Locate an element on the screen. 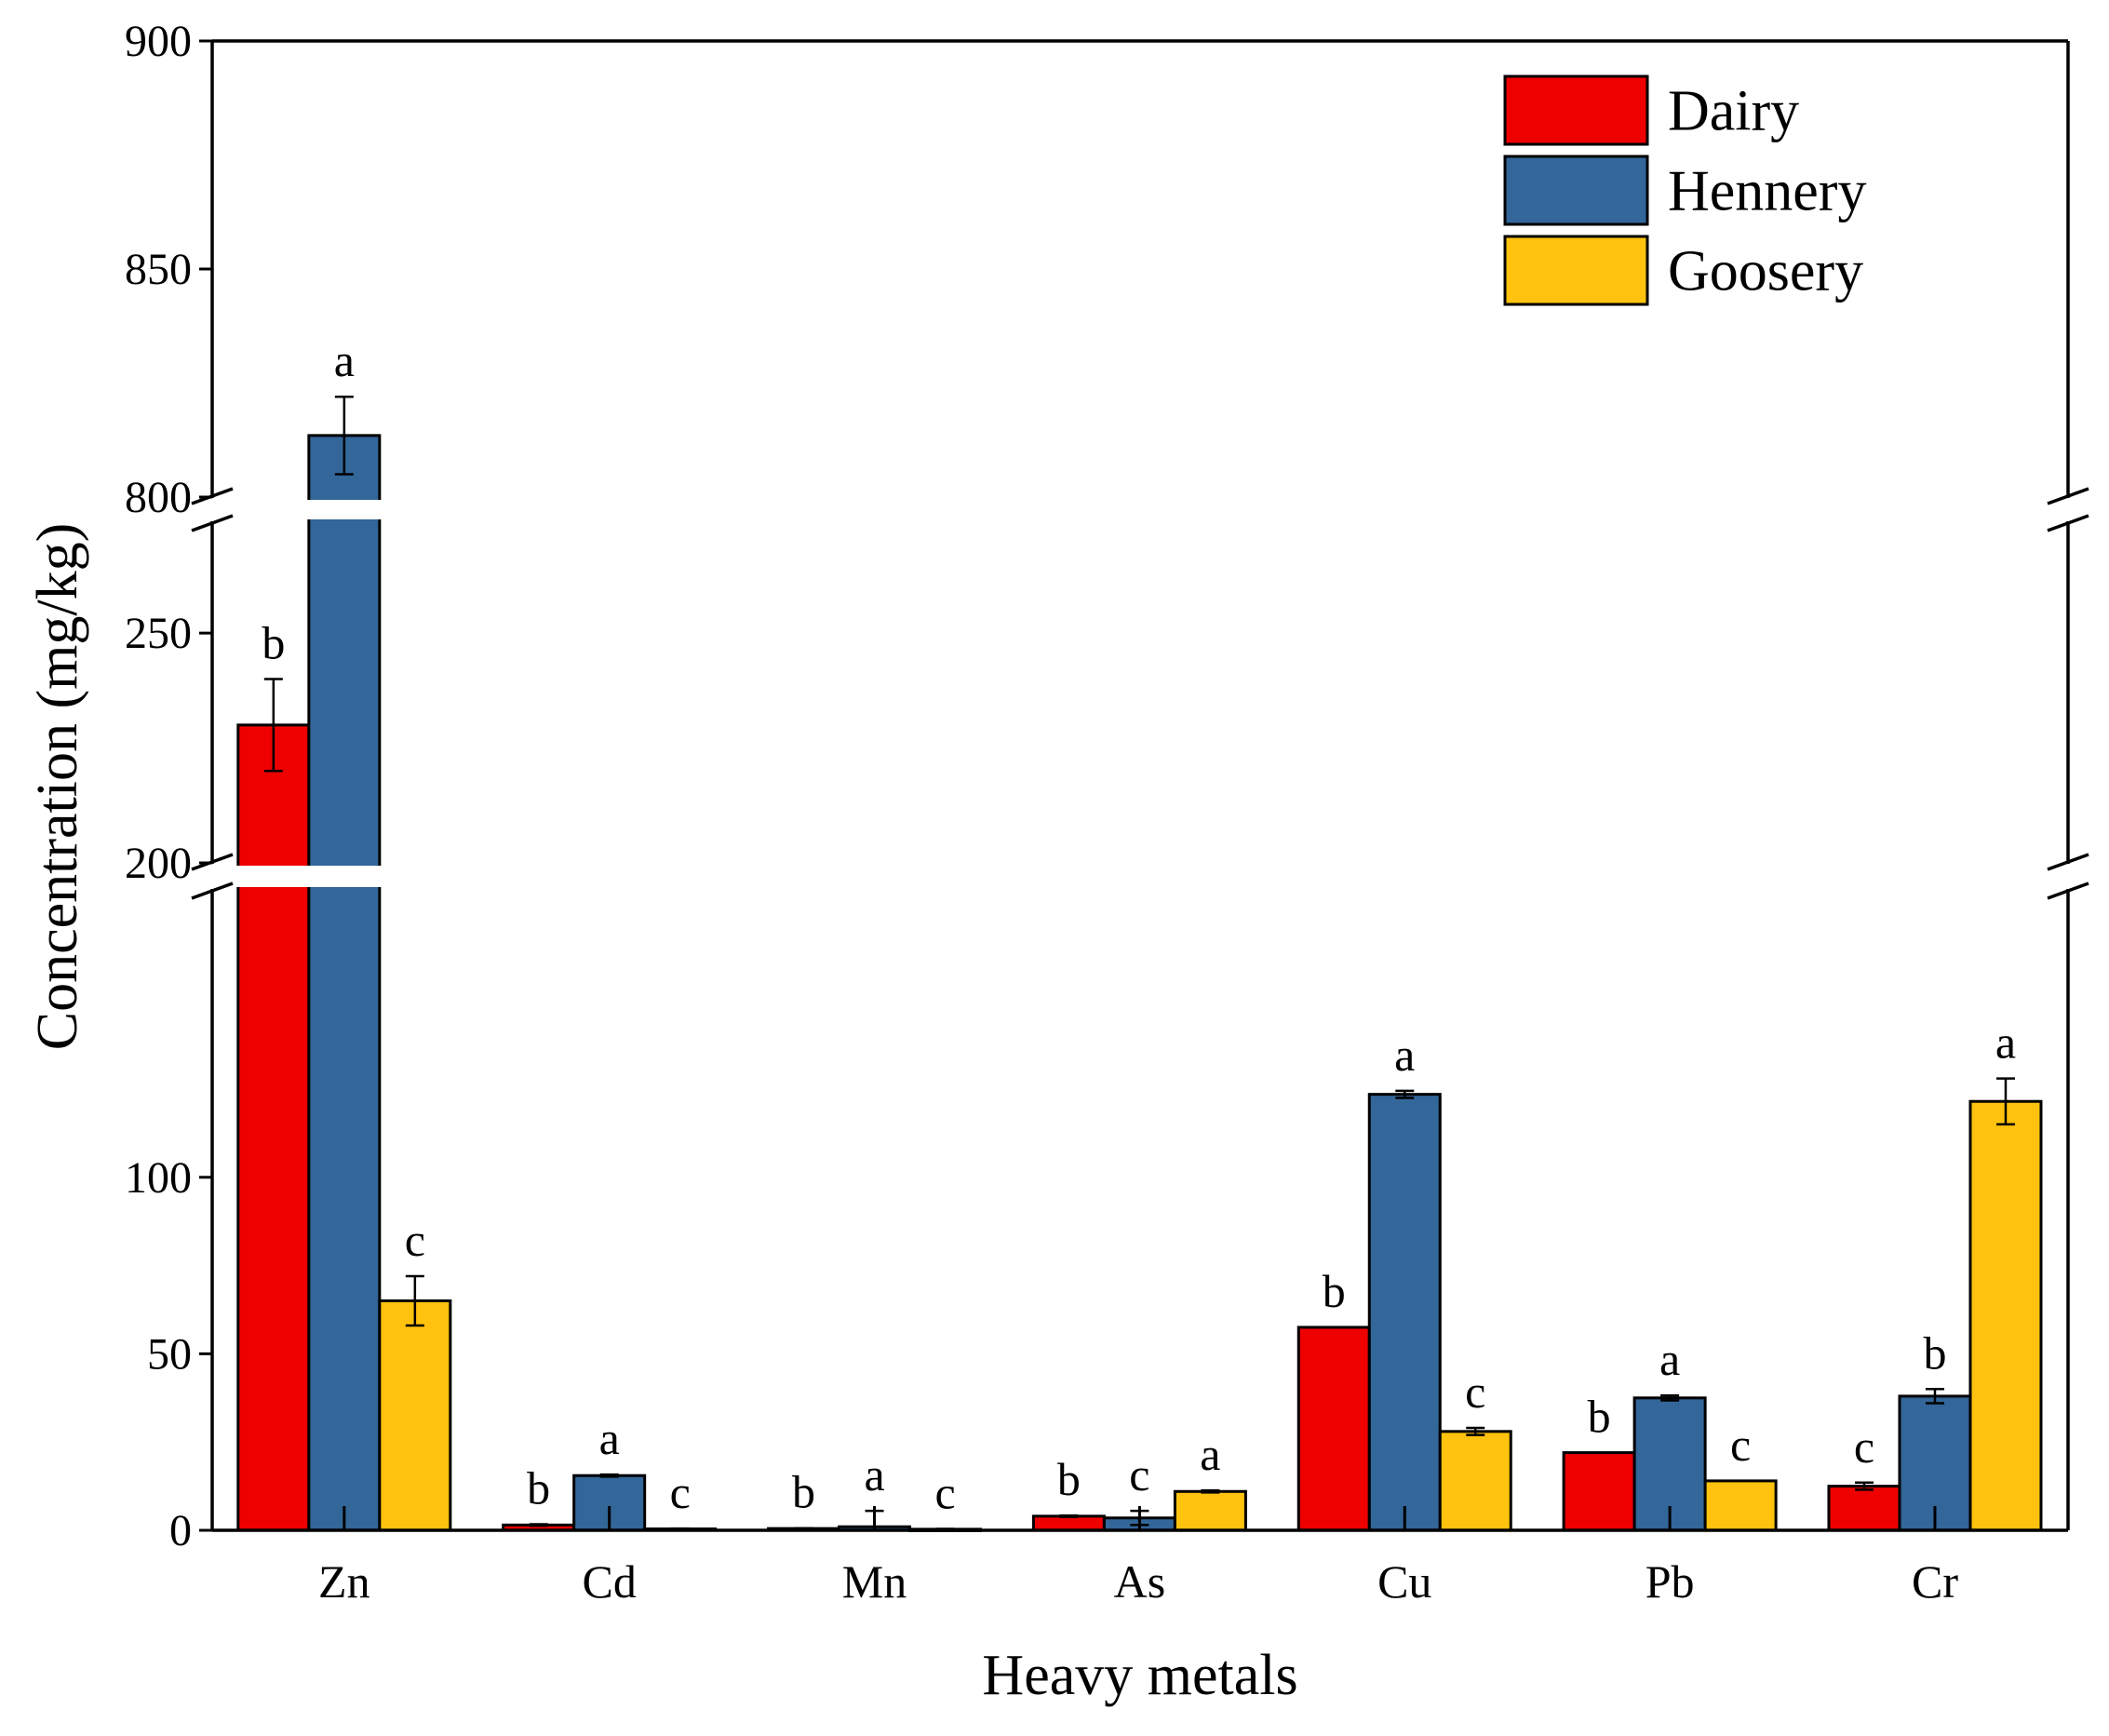 This screenshot has width=2109, height=1736. bar-goosery-as is located at coordinates (1210, 1511).